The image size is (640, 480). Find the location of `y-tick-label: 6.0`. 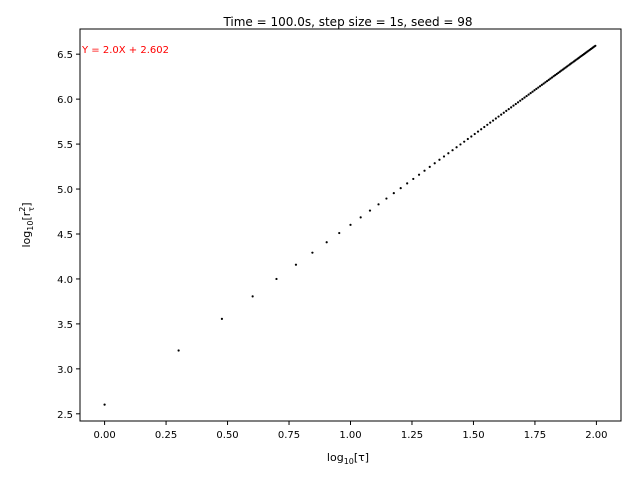

y-tick-label: 6.0 is located at coordinates (65, 100).